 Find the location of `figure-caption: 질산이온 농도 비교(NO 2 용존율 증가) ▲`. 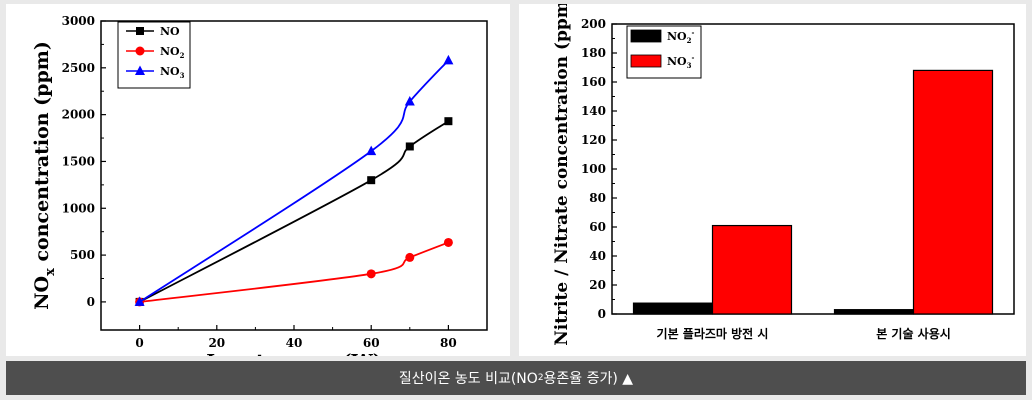

figure-caption: 질산이온 농도 비교(NO 2 용존율 증가) ▲ is located at coordinates (516, 378).